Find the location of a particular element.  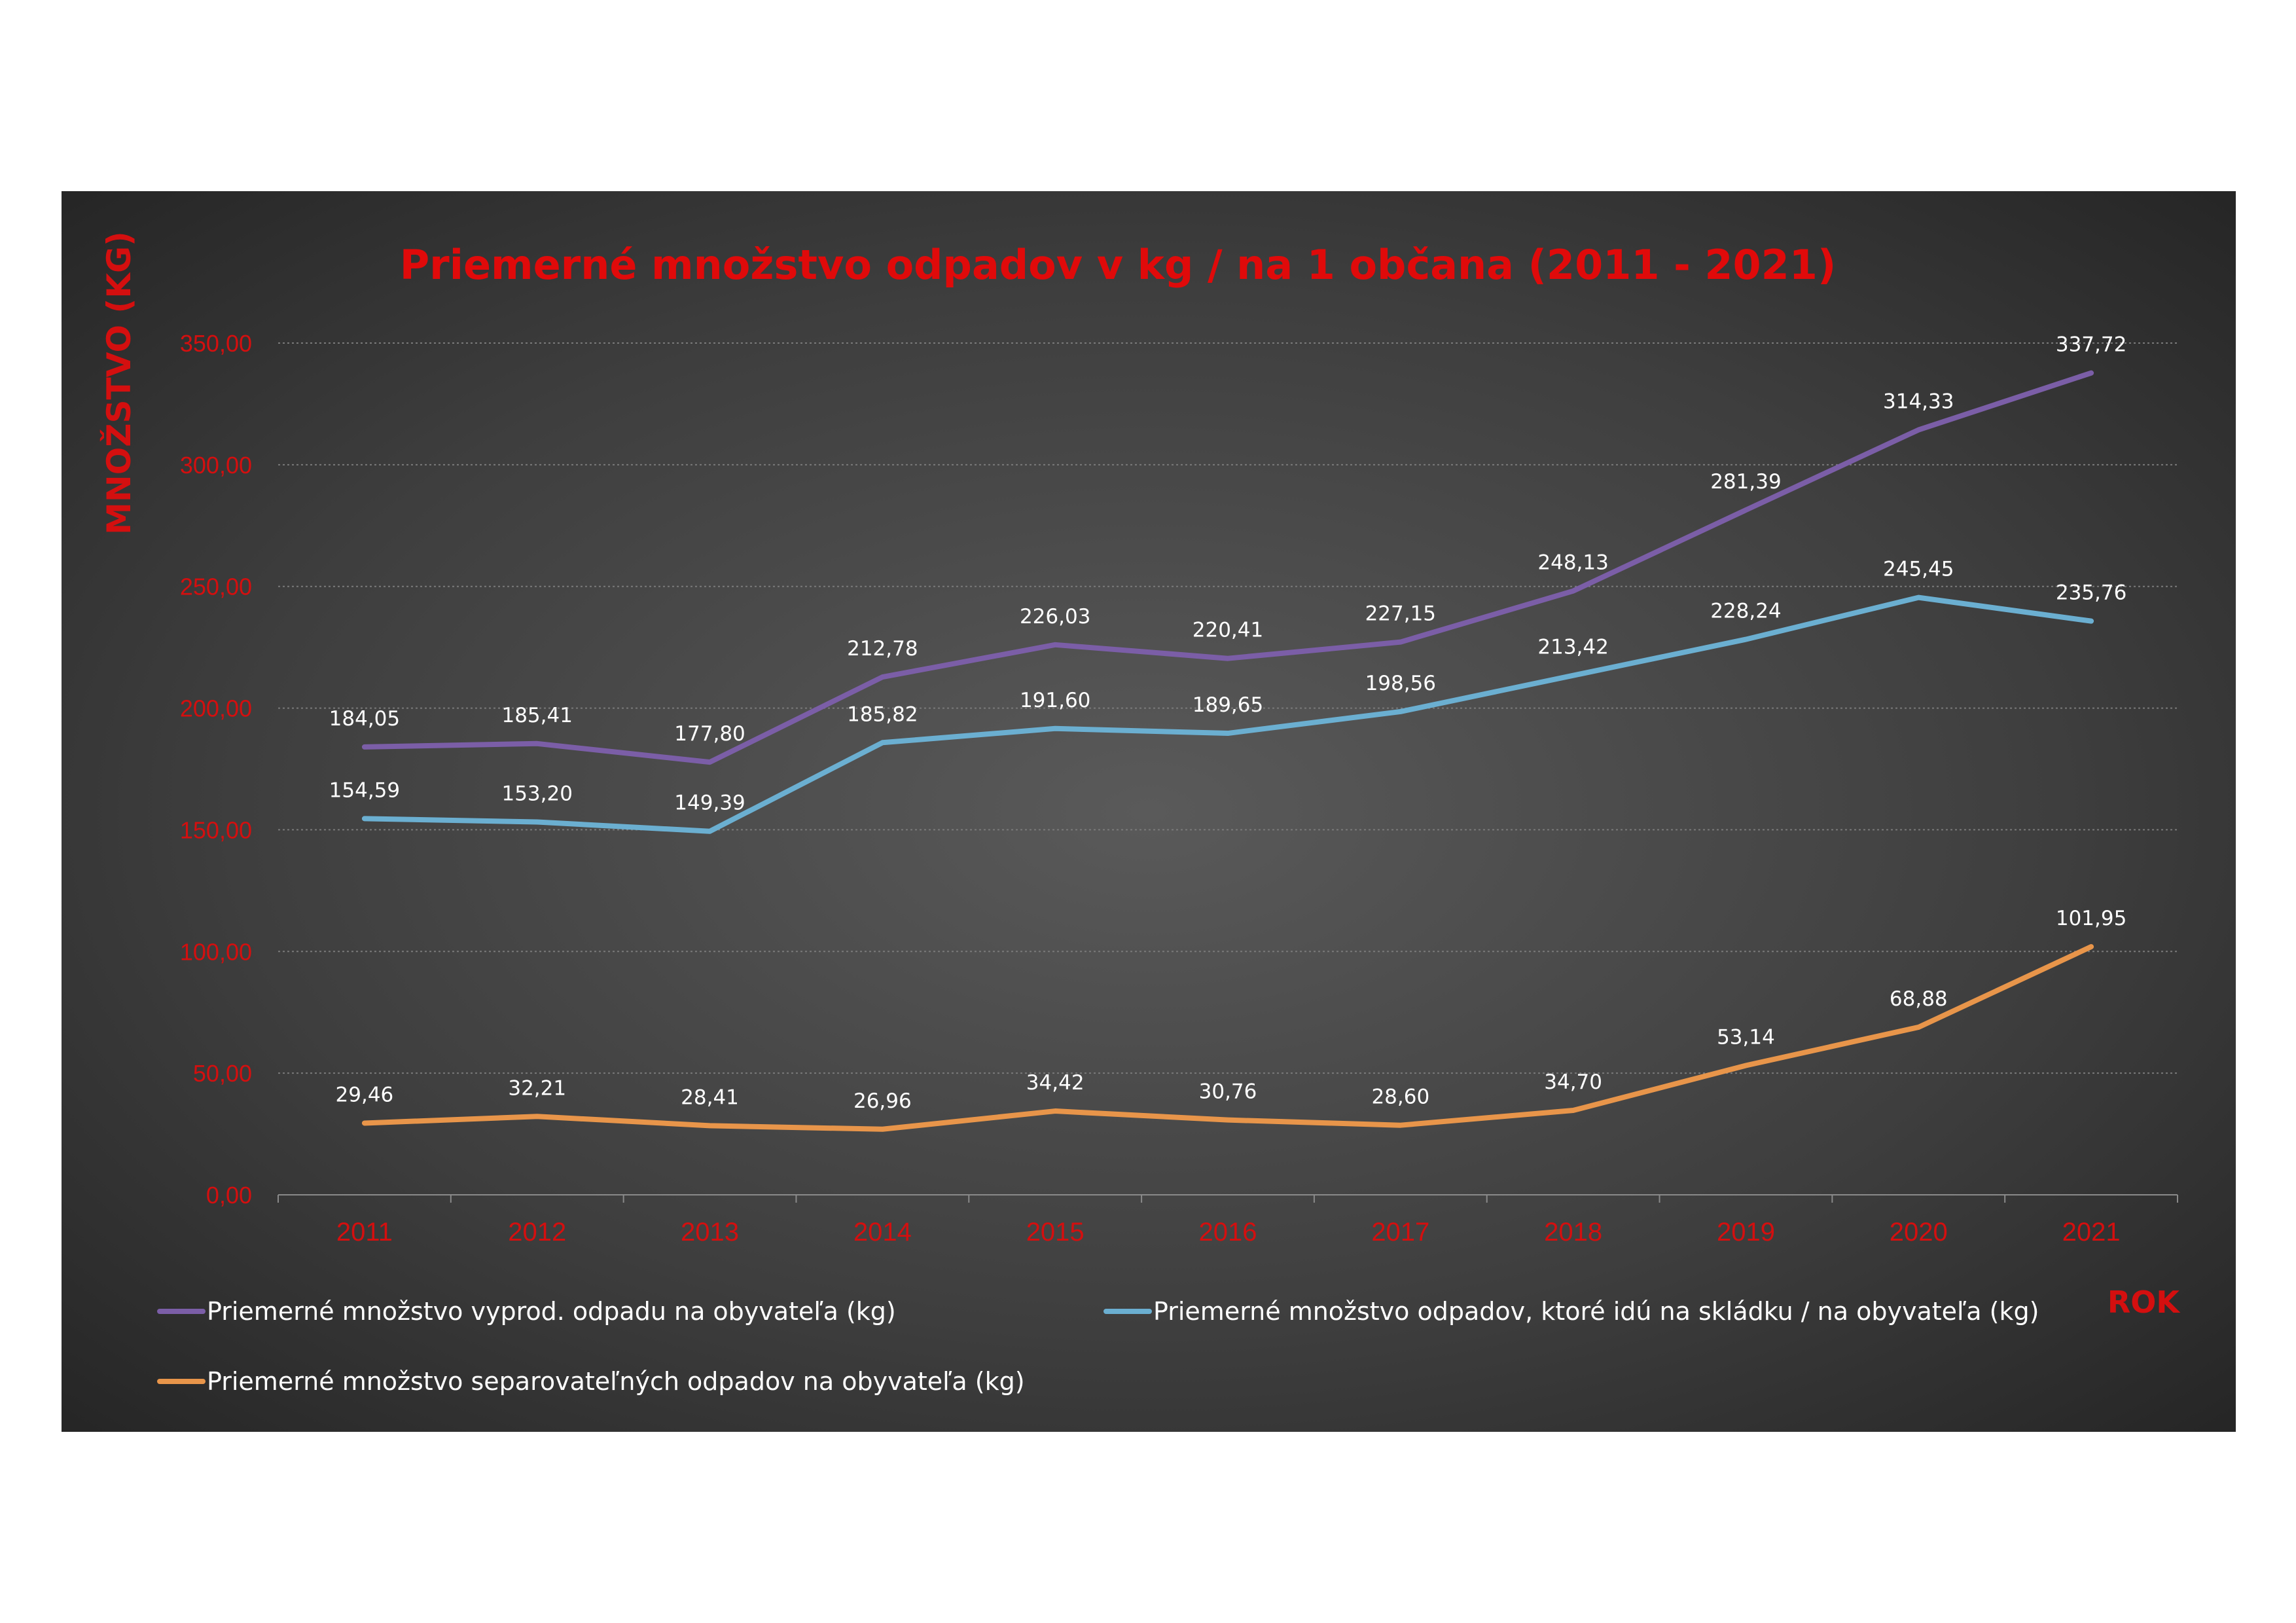

x-tick-label: 2017 is located at coordinates (1400, 1232).